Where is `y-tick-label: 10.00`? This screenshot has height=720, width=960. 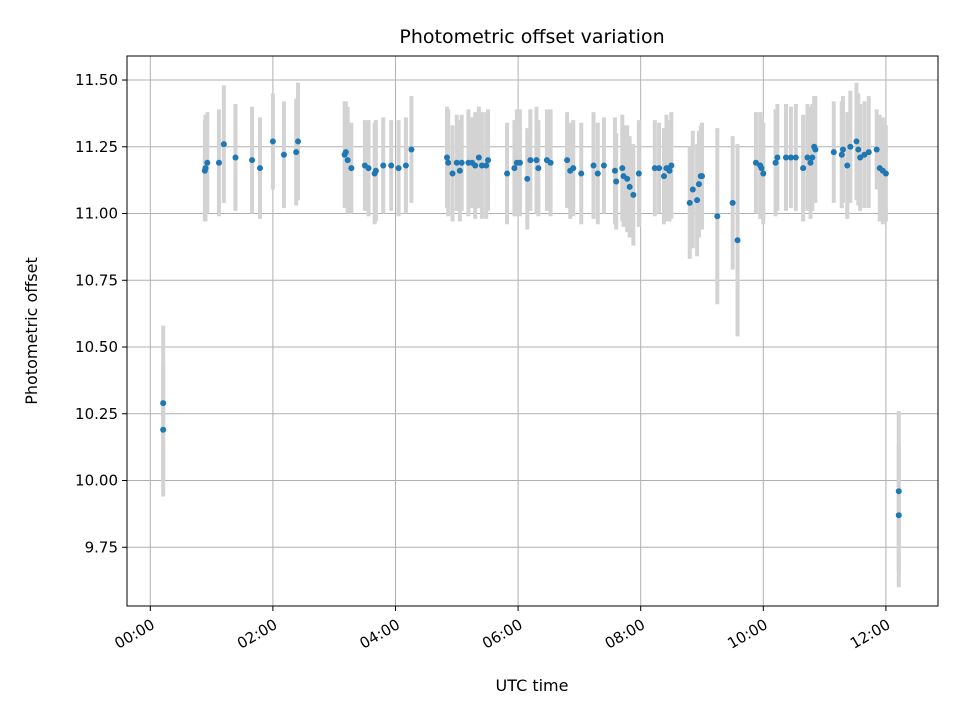 y-tick-label: 10.00 is located at coordinates (96, 481).